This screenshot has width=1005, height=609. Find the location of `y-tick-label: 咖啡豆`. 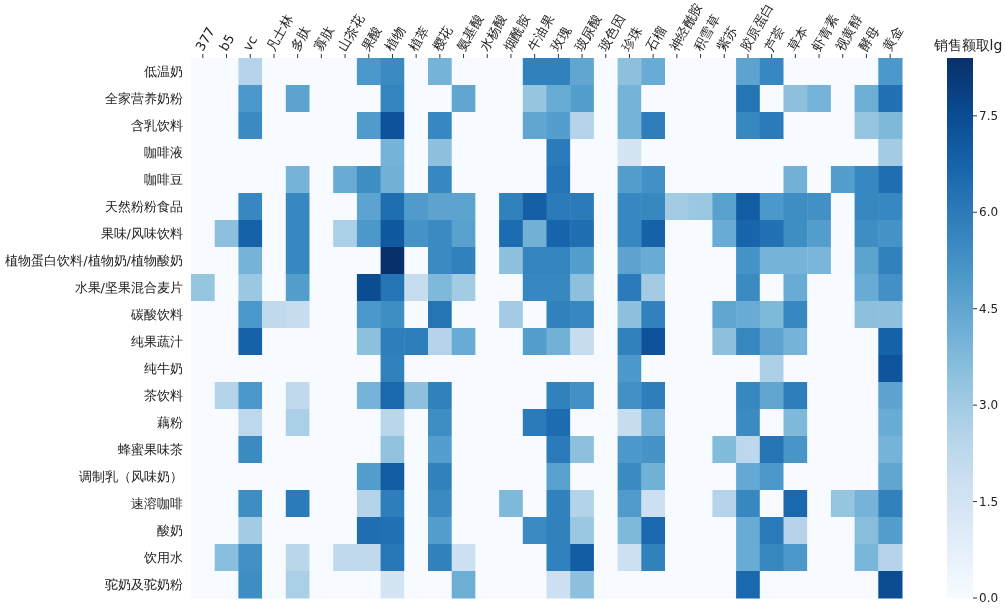

y-tick-label: 咖啡豆 is located at coordinates (163, 180).